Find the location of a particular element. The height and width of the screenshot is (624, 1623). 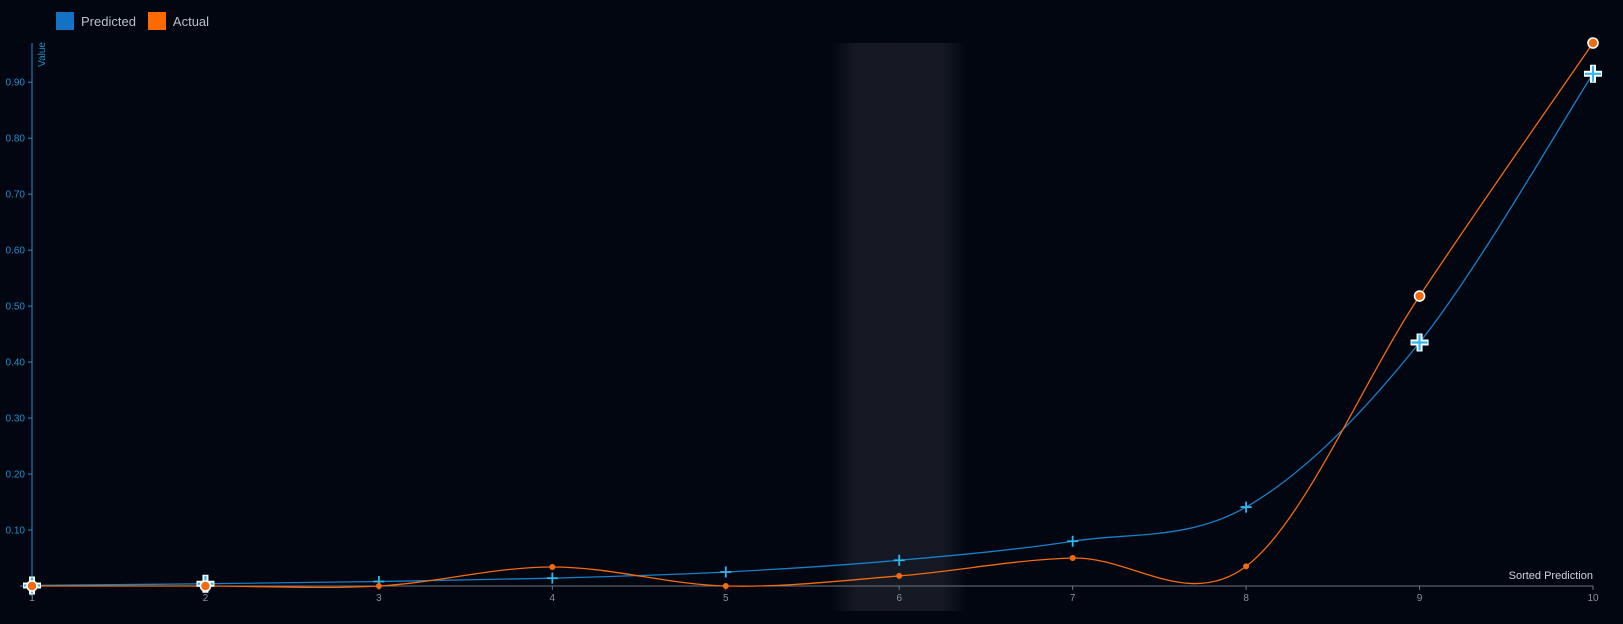

x-tick-label: 5 is located at coordinates (726, 598).